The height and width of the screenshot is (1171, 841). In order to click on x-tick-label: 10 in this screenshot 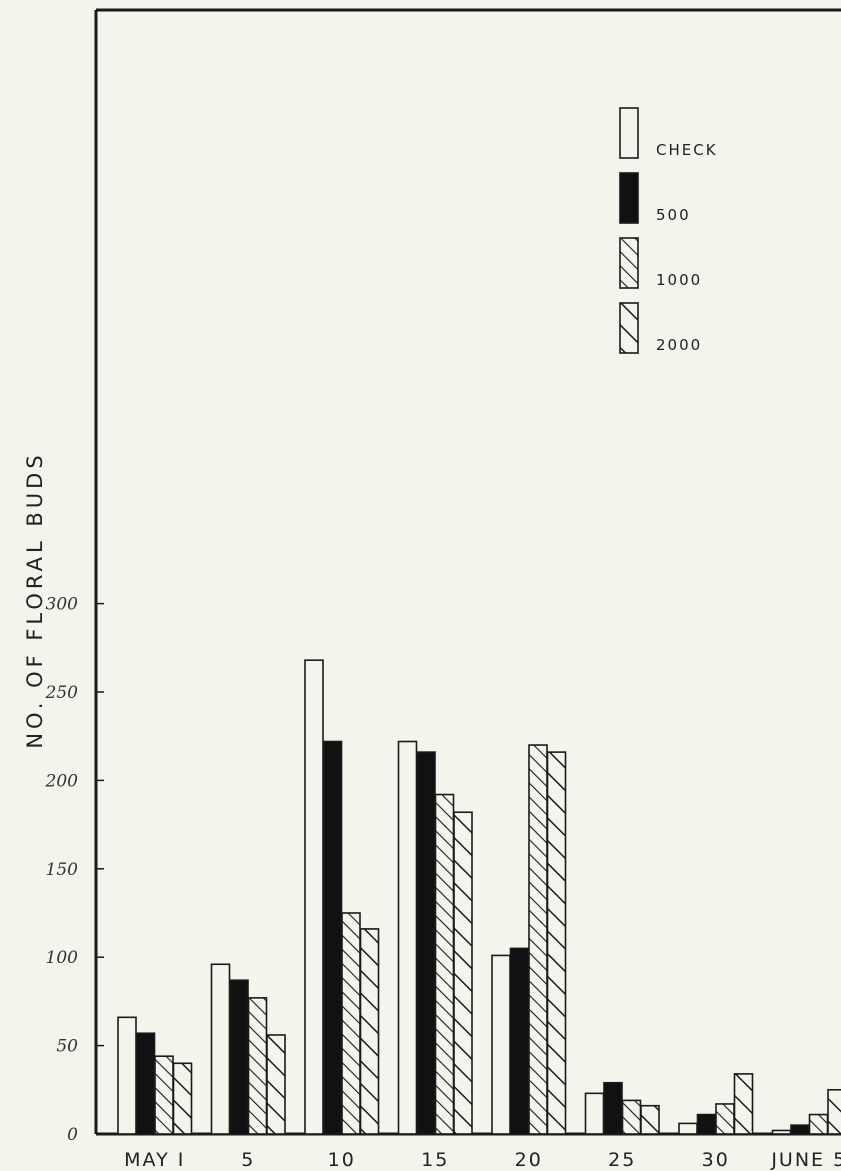, I will do `click(342, 1160)`.